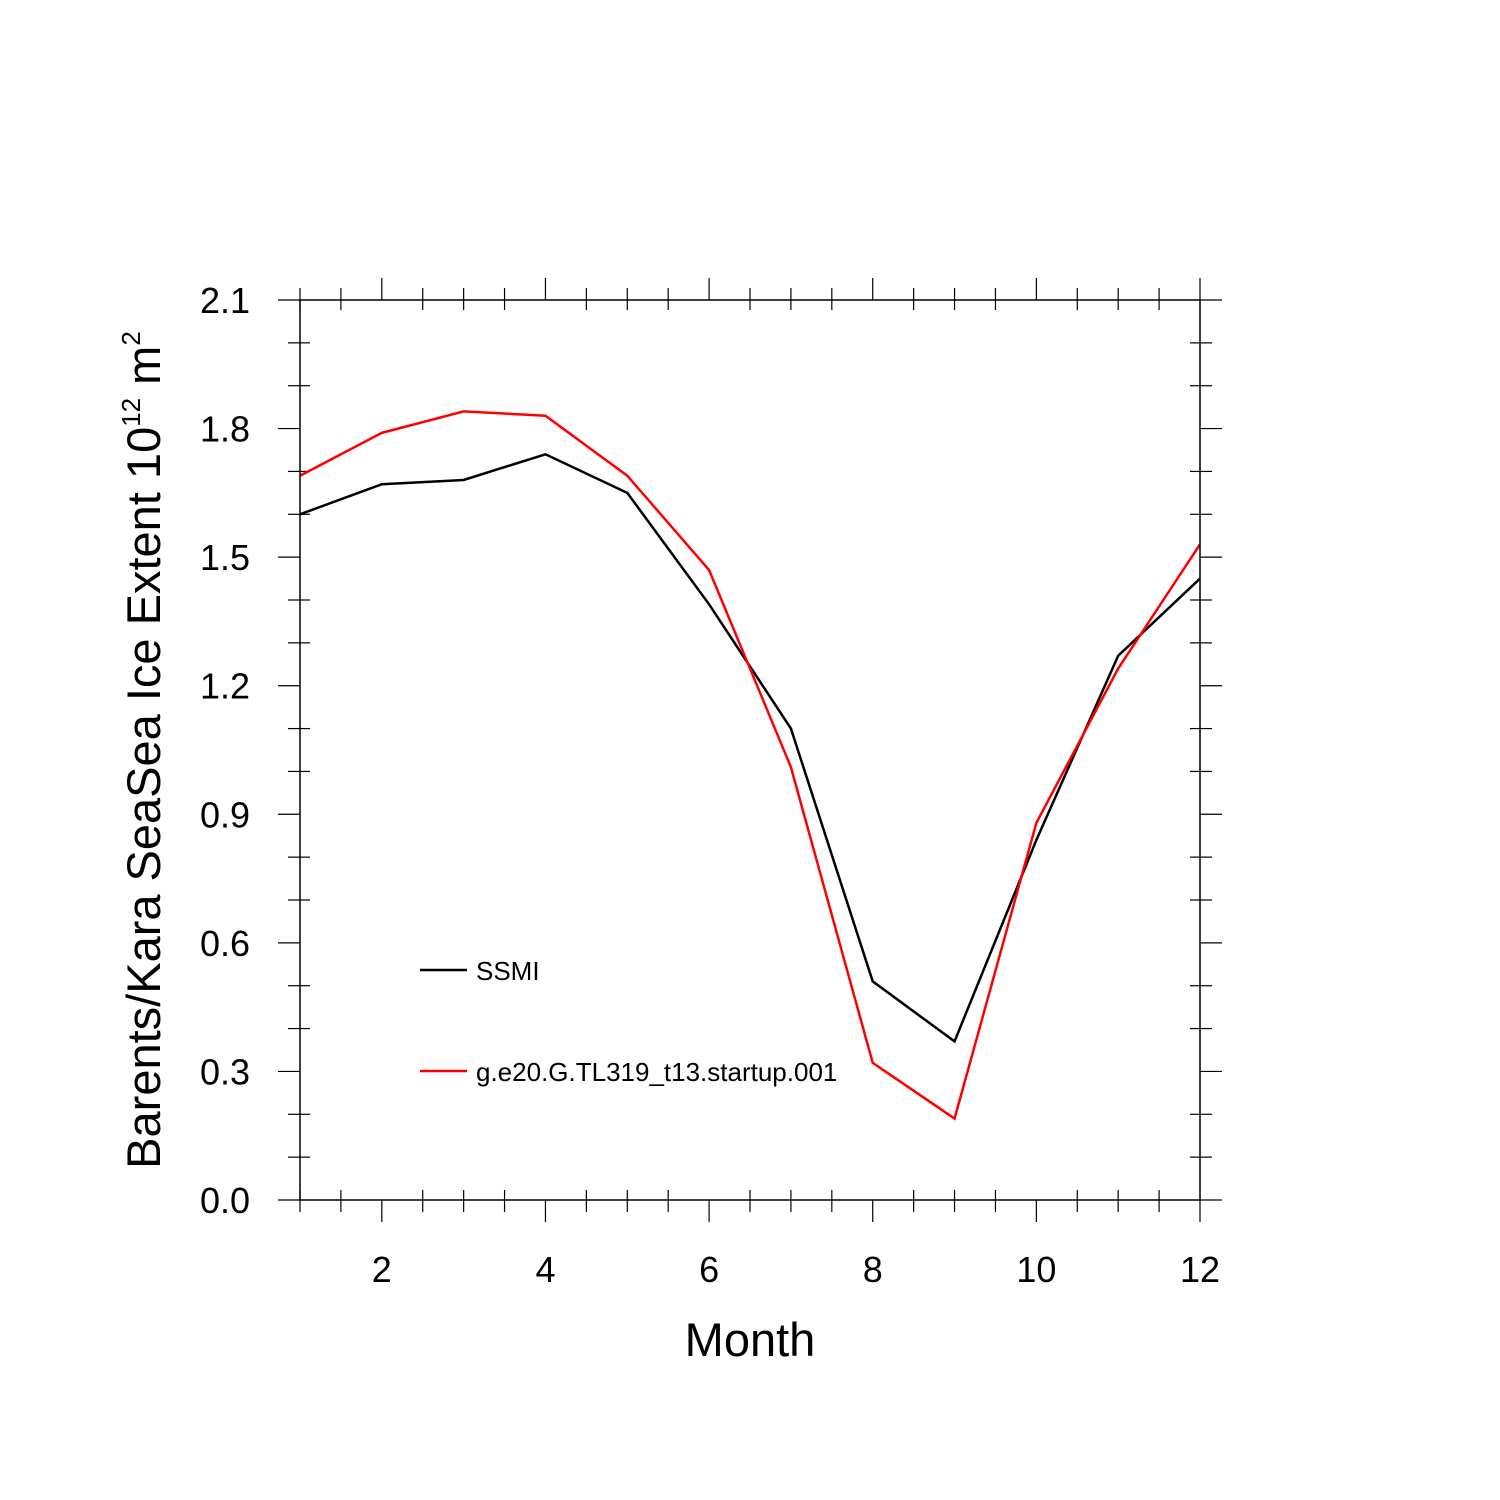 This screenshot has width=1500, height=1500. Describe the element at coordinates (873, 1269) in the screenshot. I see `x-tick-label-8: 8` at that location.